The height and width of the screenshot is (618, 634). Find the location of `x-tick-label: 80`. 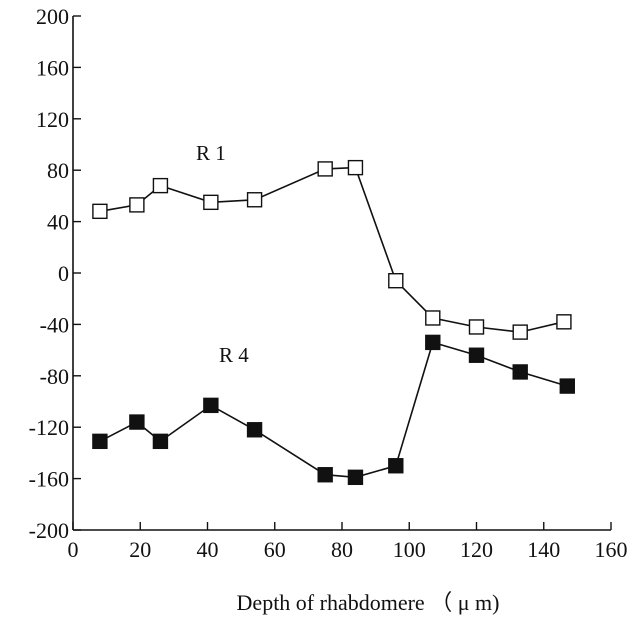

x-tick-label: 80 is located at coordinates (342, 549).